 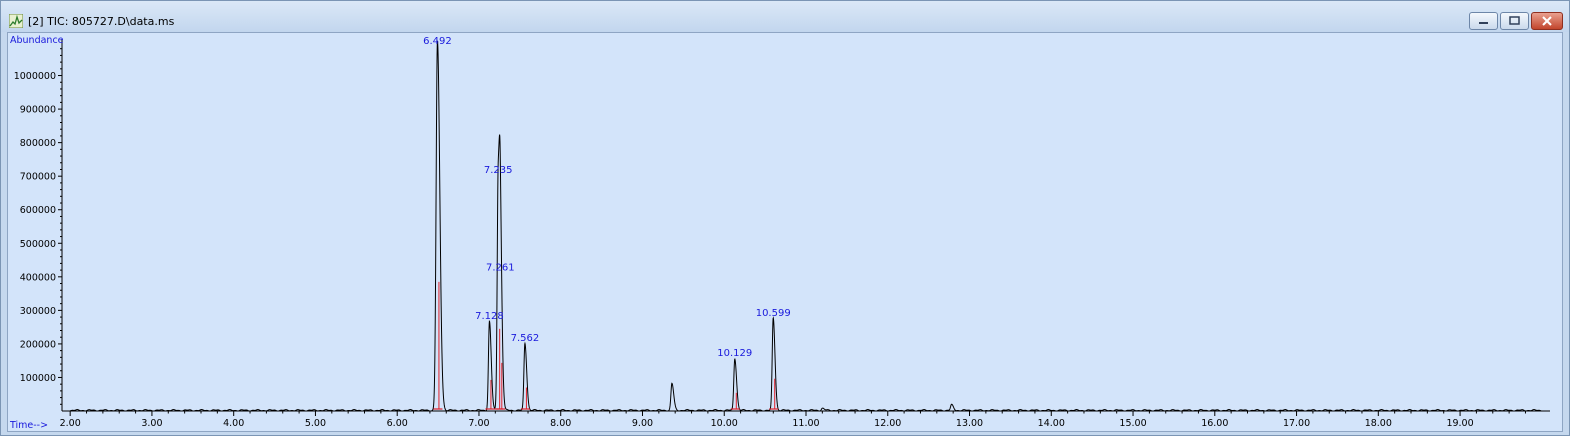 I want to click on peak-label: 7.261, so click(x=500, y=267).